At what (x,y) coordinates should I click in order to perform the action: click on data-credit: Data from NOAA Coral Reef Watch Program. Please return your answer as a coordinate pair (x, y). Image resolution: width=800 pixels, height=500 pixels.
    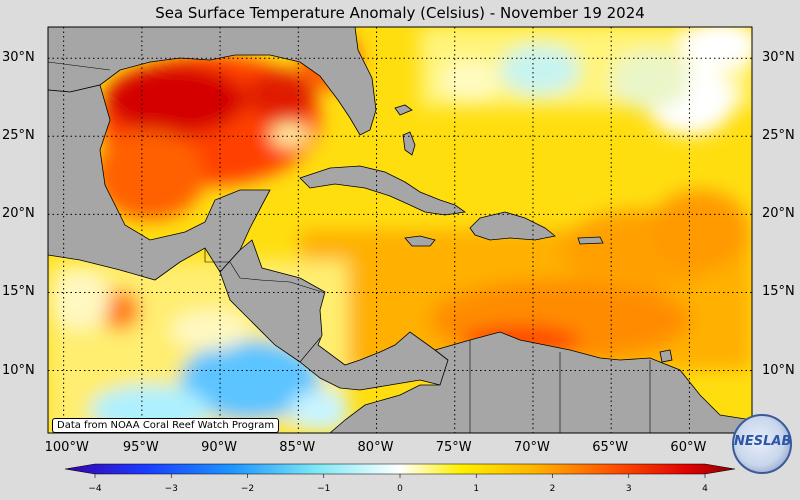
    Looking at the image, I should click on (166, 425).